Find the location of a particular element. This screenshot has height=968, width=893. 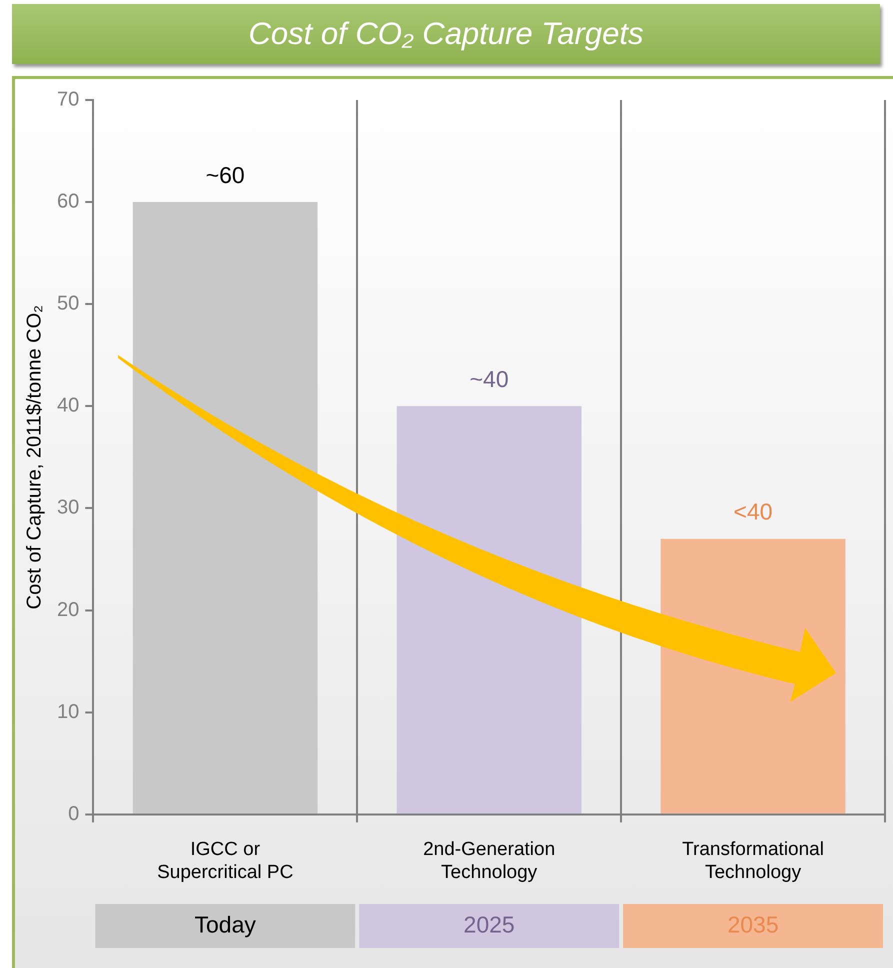

y-tick-label: 50 is located at coordinates (68, 303).